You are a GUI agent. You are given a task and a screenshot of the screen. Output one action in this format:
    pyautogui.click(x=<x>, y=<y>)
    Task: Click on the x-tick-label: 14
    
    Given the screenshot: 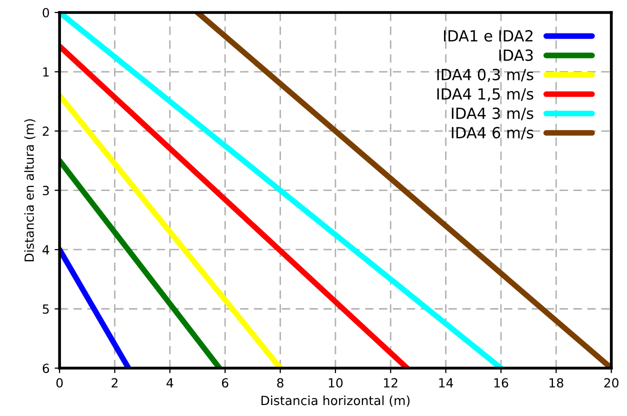 What is the action you would take?
    pyautogui.click(x=446, y=383)
    